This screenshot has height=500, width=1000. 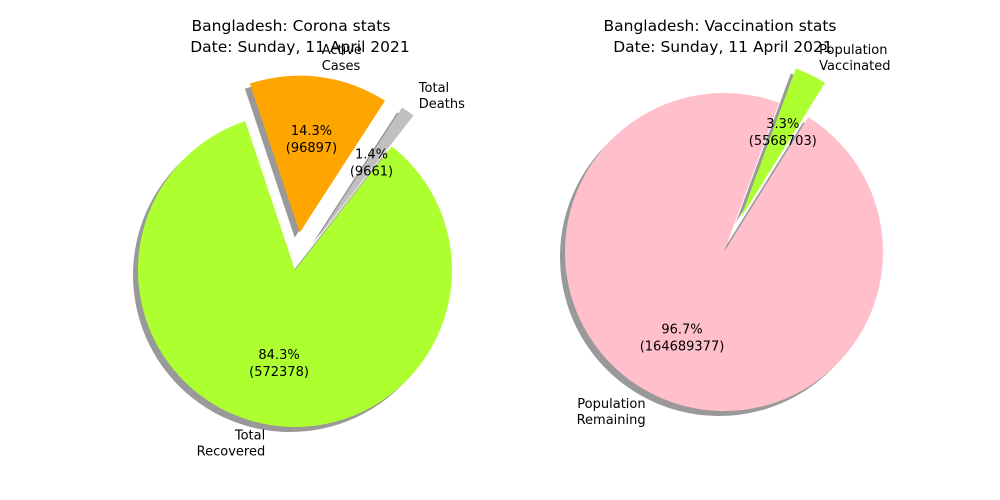 What do you see at coordinates (291, 26) in the screenshot?
I see `pie-title: Bangladesh: Corona stats` at bounding box center [291, 26].